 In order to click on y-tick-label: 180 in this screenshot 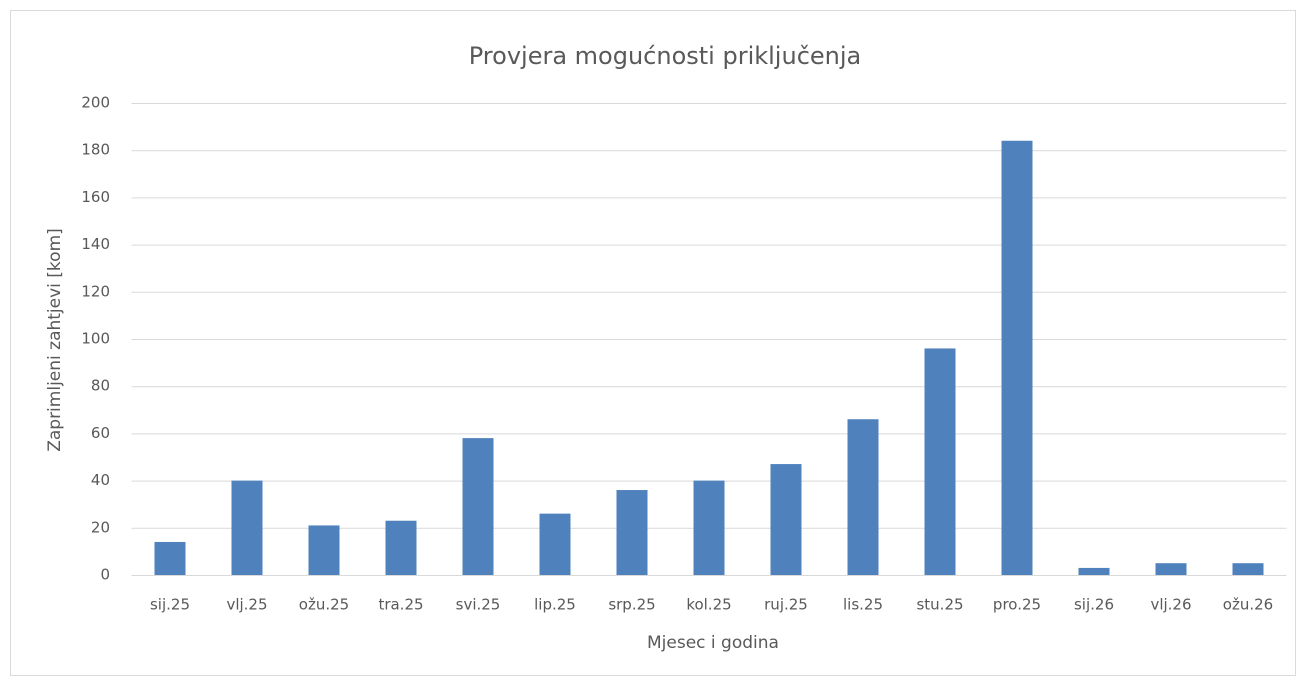, I will do `click(95, 150)`.